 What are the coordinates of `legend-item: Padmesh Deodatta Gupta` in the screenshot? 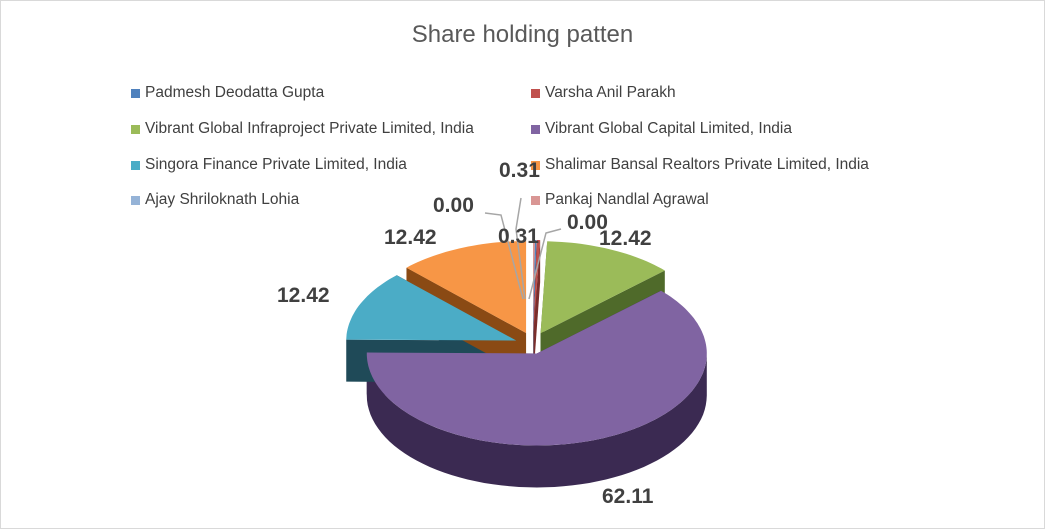 It's located at (227, 93).